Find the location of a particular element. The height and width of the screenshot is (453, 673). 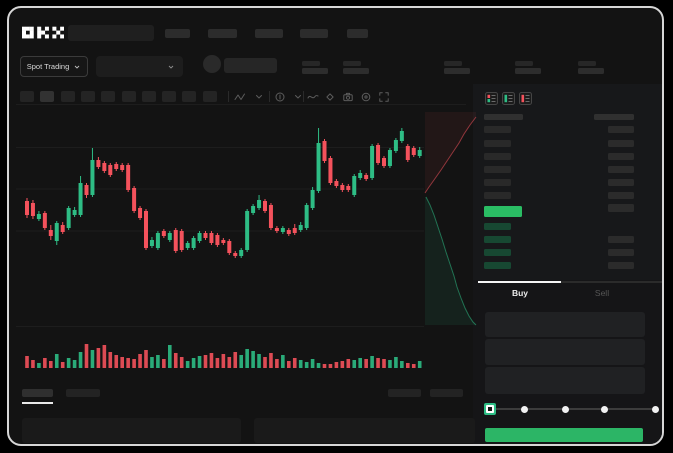

pair-selector-dropdown is located at coordinates (139, 66).